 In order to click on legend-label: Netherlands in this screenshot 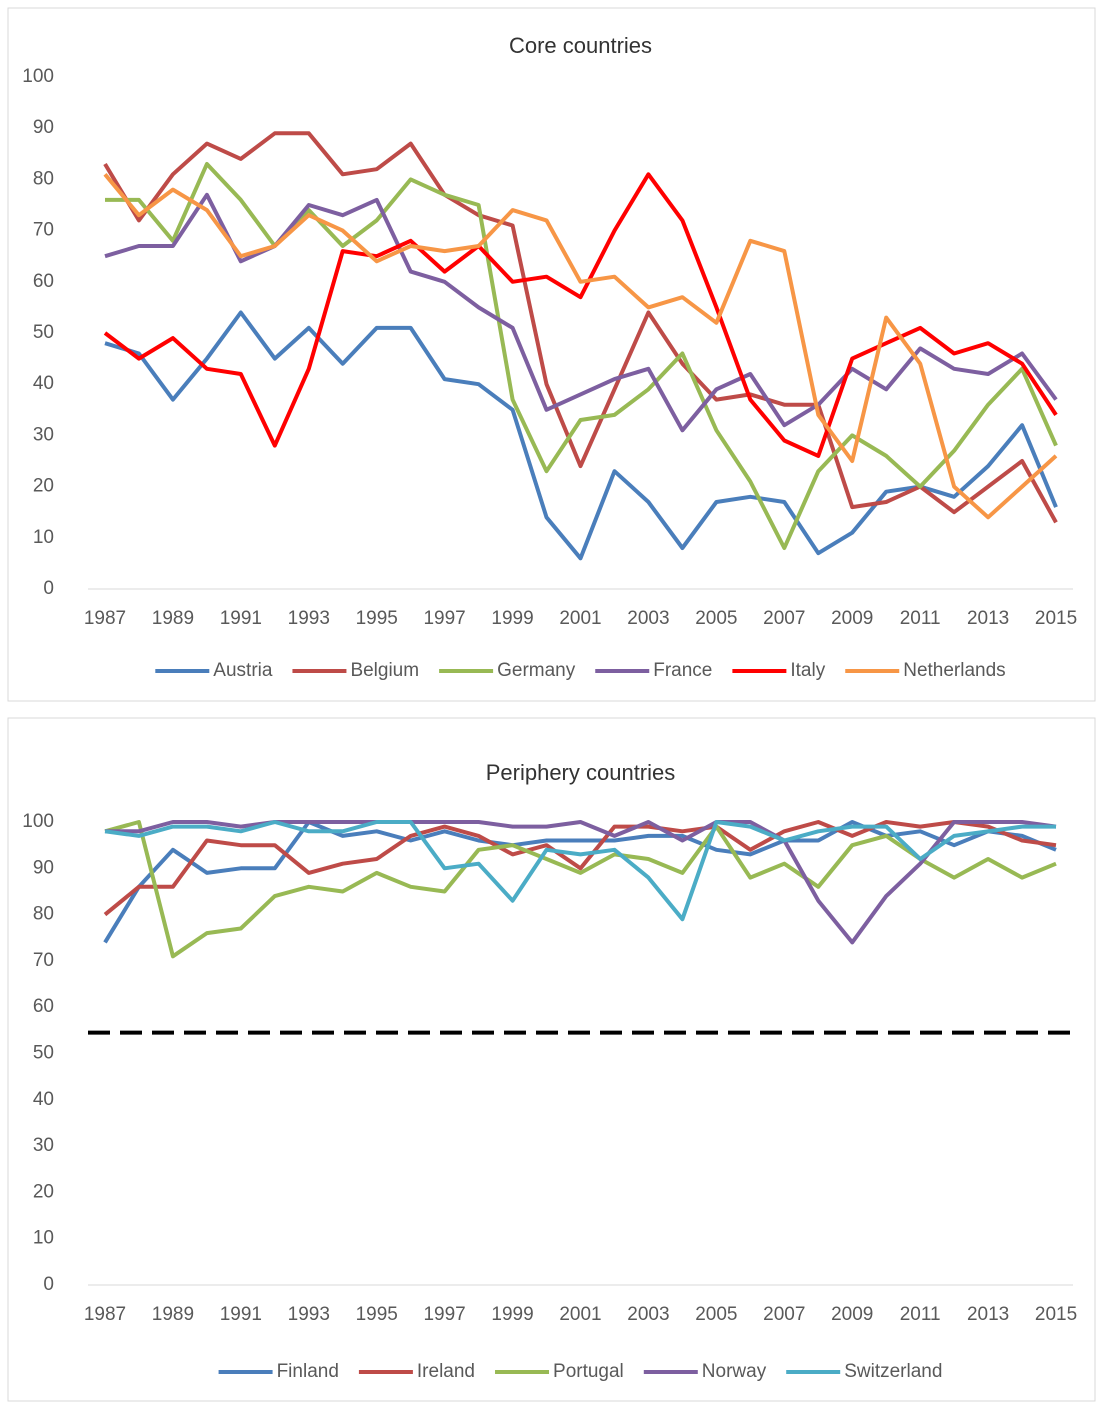, I will do `click(954, 670)`.